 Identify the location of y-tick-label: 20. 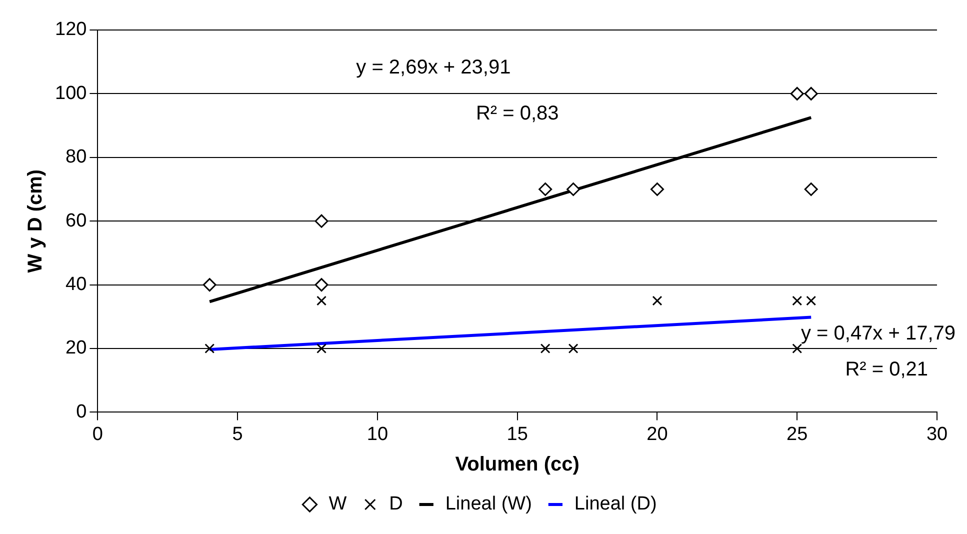
(76, 348).